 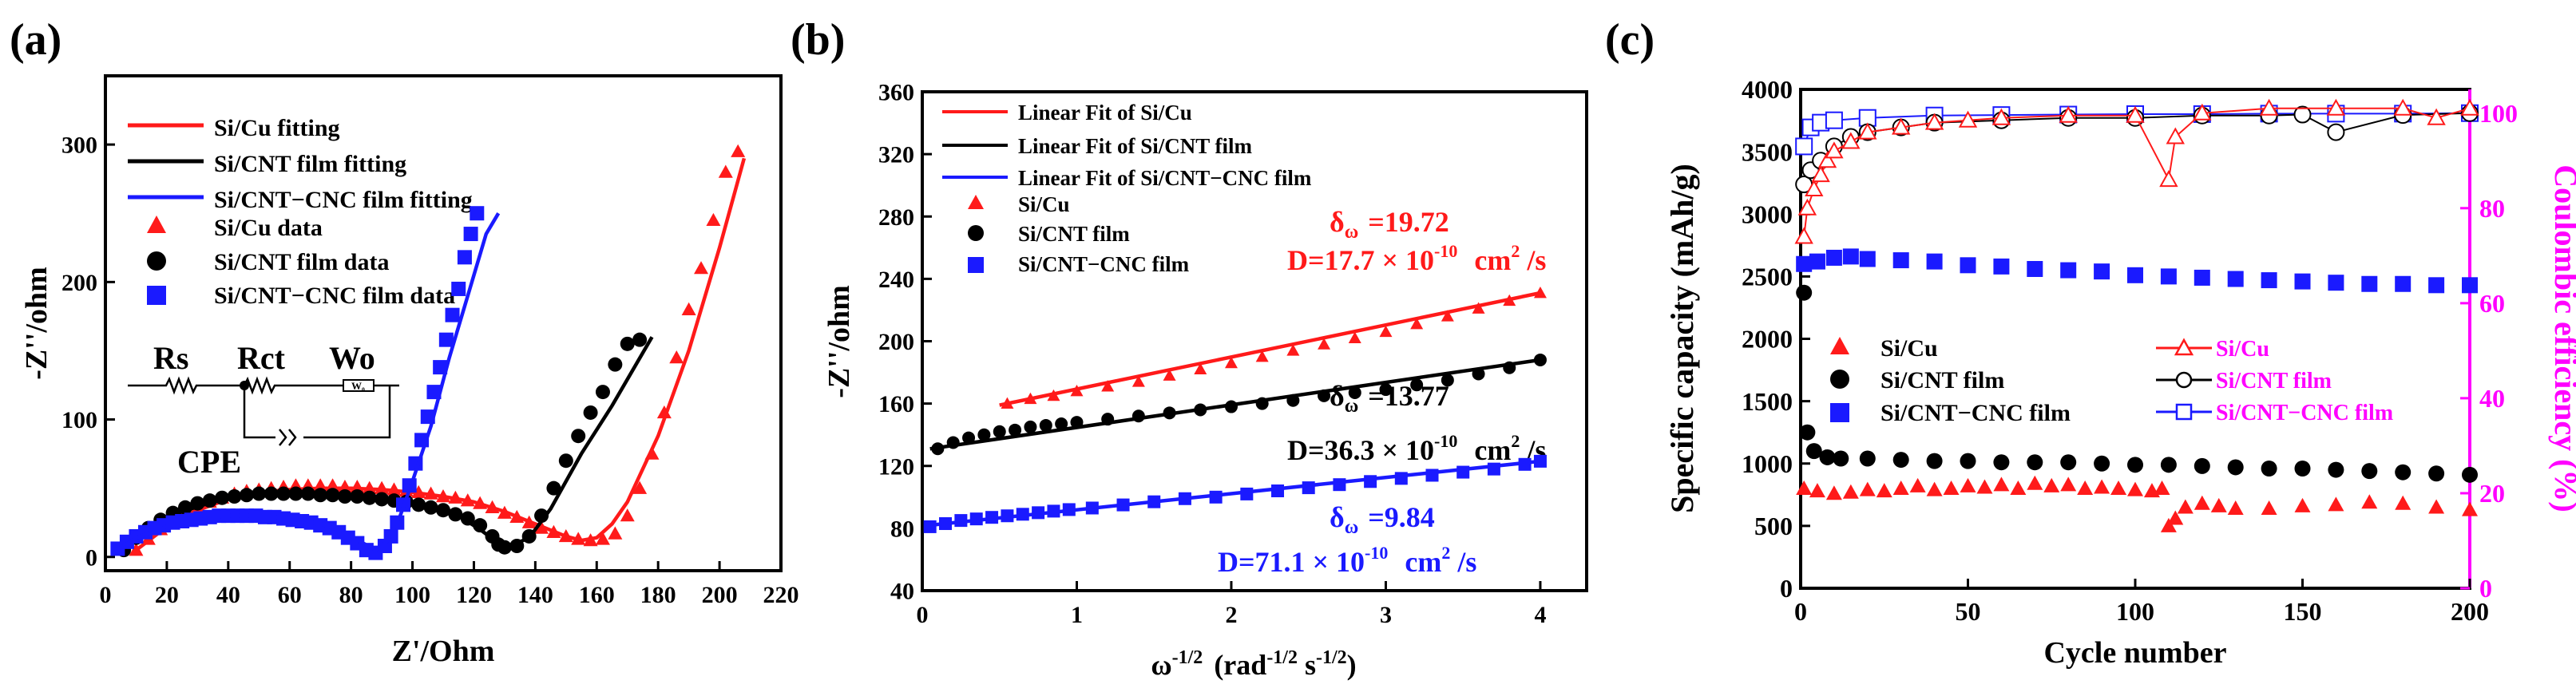 I want to click on legend-label: Si/CNT film, so click(x=1074, y=234).